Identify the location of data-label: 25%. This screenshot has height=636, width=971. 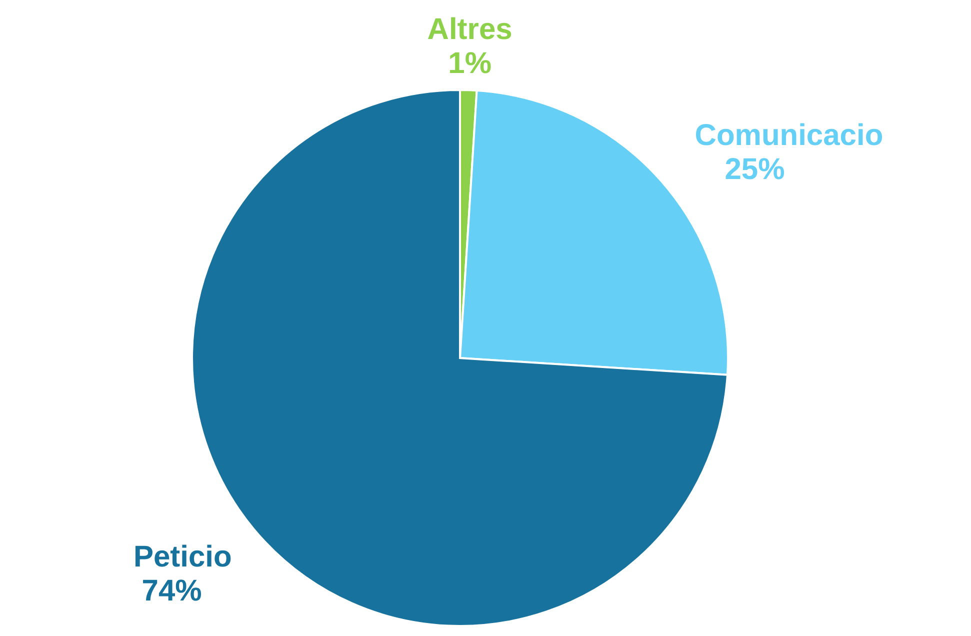
(754, 169).